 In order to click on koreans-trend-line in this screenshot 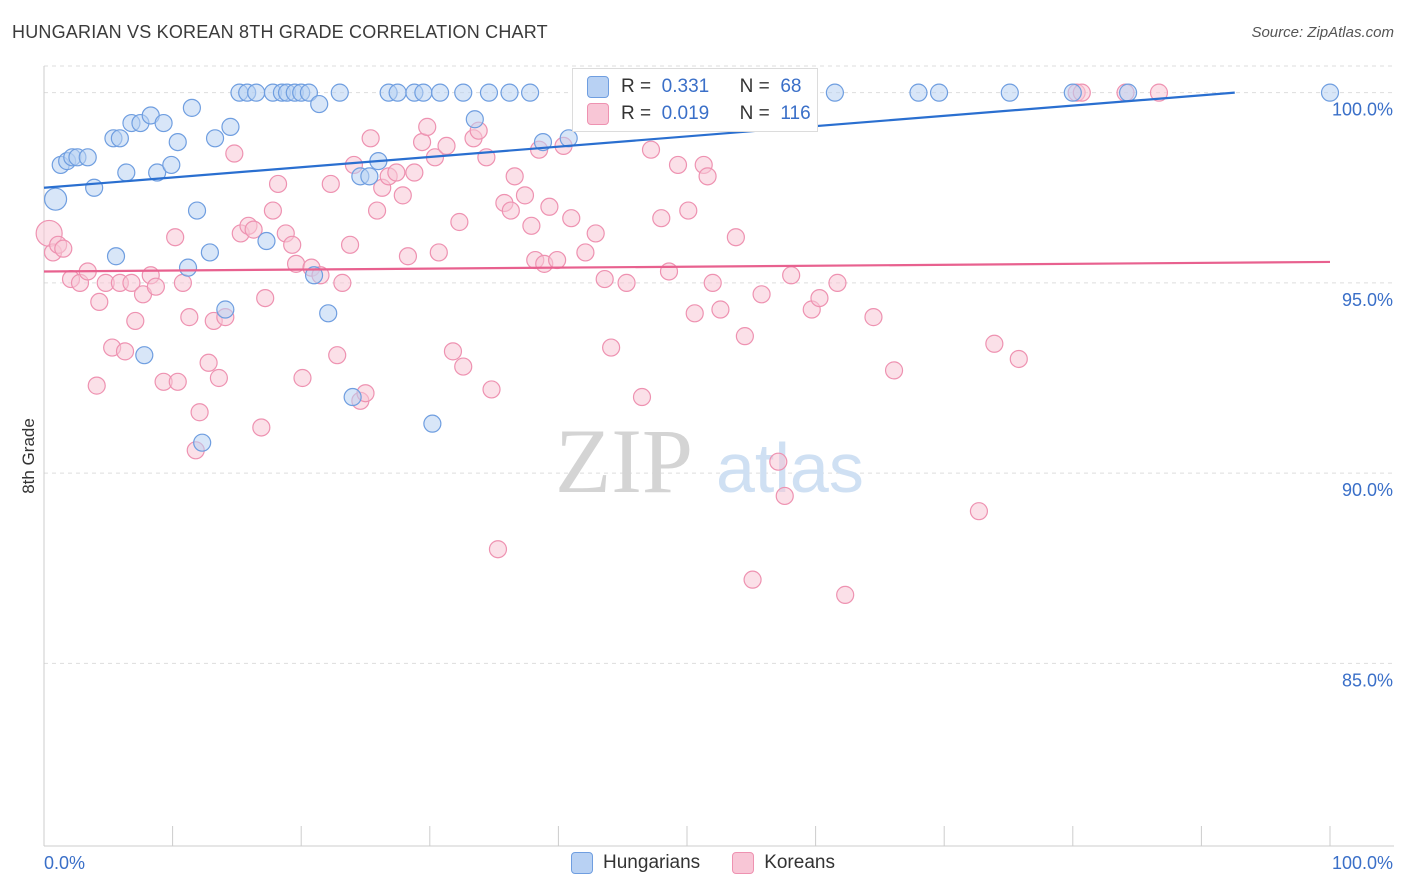, I will do `click(687, 266)`.